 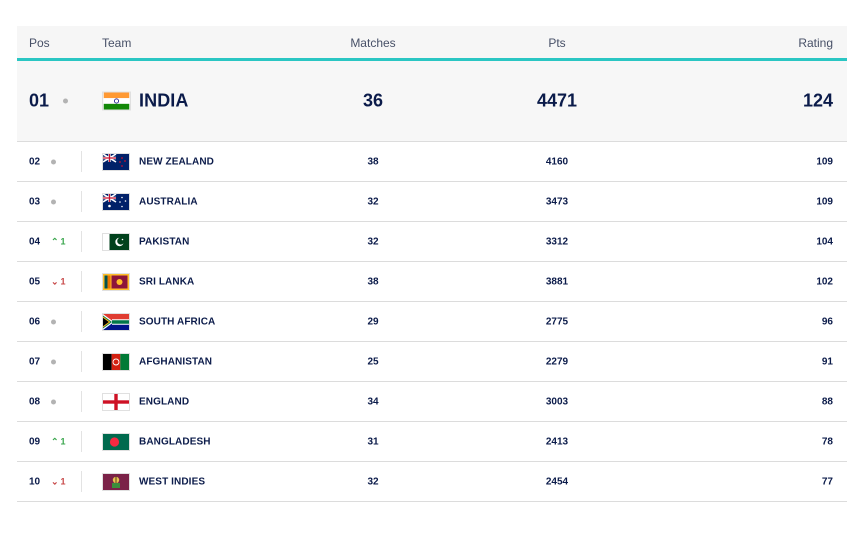 I want to click on team-name: INDIA, so click(x=164, y=100).